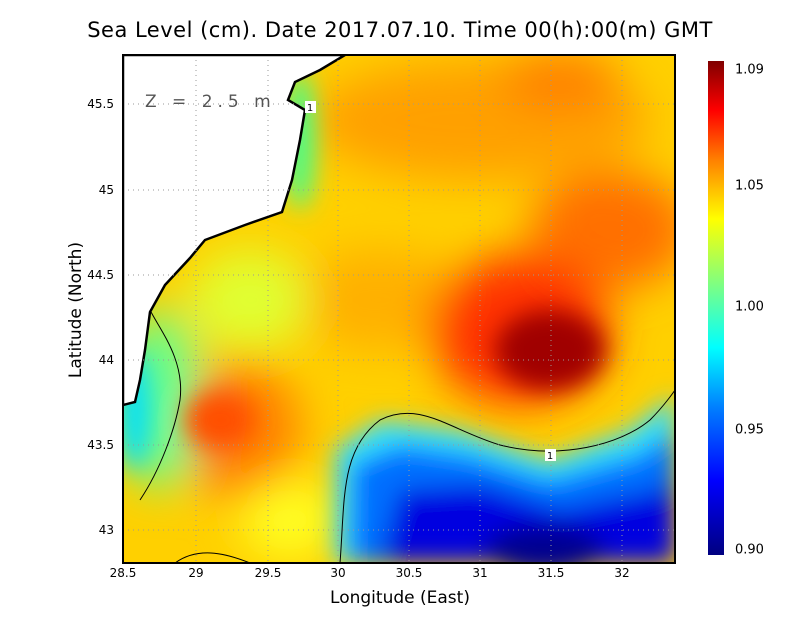  Describe the element at coordinates (749, 307) in the screenshot. I see `colorbar-tick: 1.00` at that location.